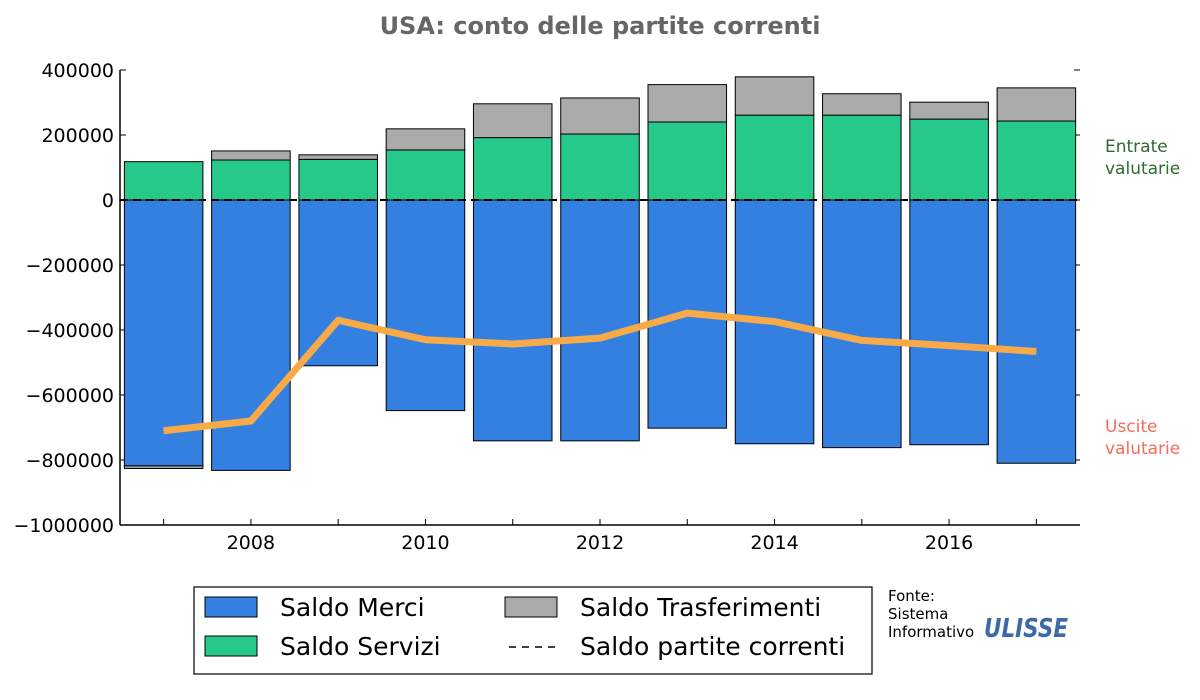 The image size is (1200, 700). I want to click on legend-label: Saldo Servizi, so click(360, 646).